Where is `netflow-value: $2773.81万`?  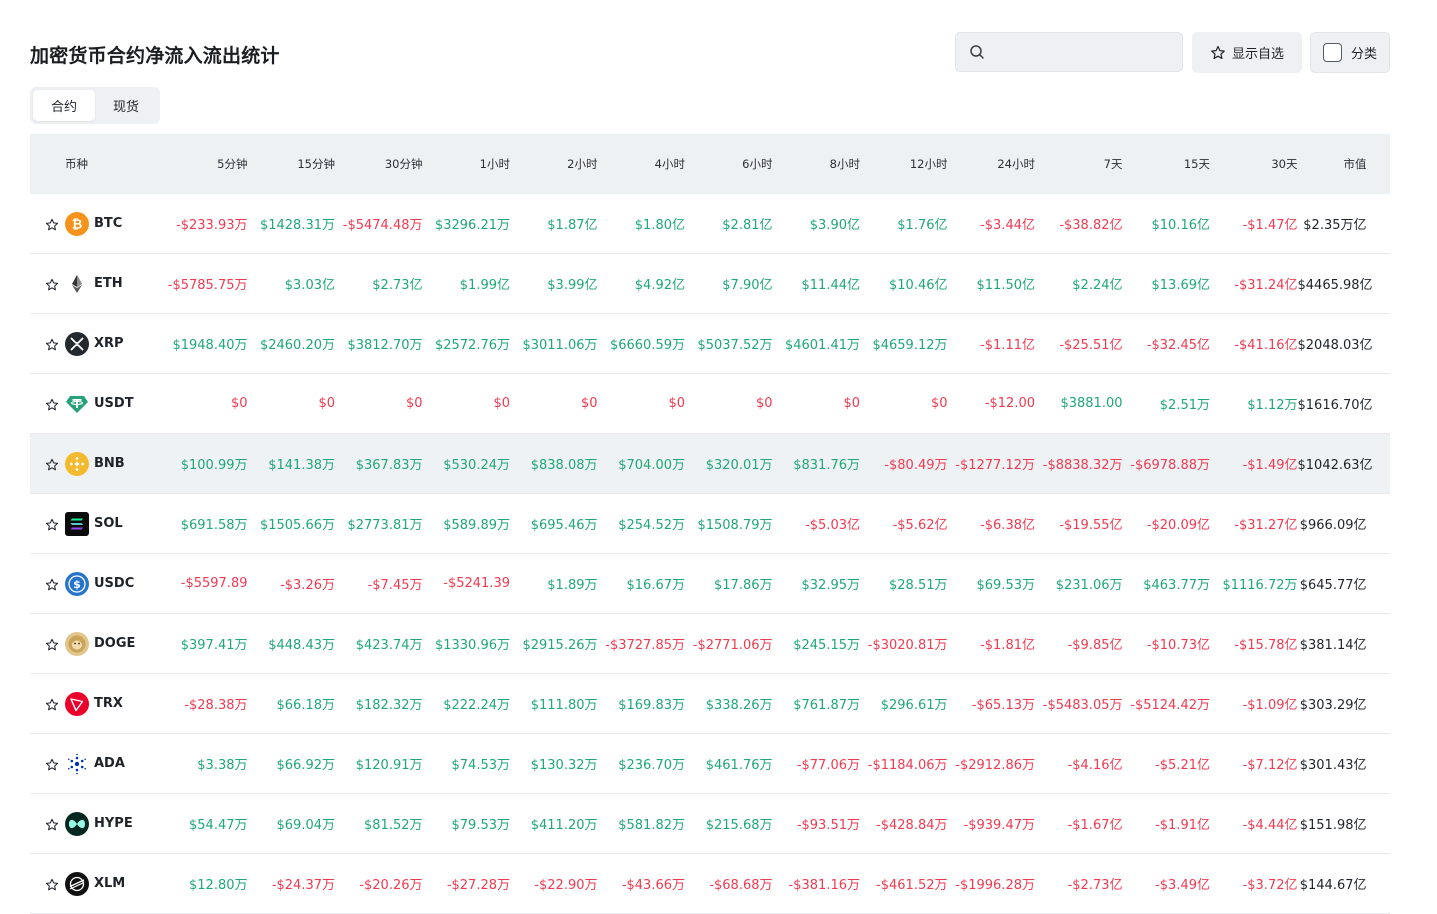
netflow-value: $2773.81万 is located at coordinates (385, 525).